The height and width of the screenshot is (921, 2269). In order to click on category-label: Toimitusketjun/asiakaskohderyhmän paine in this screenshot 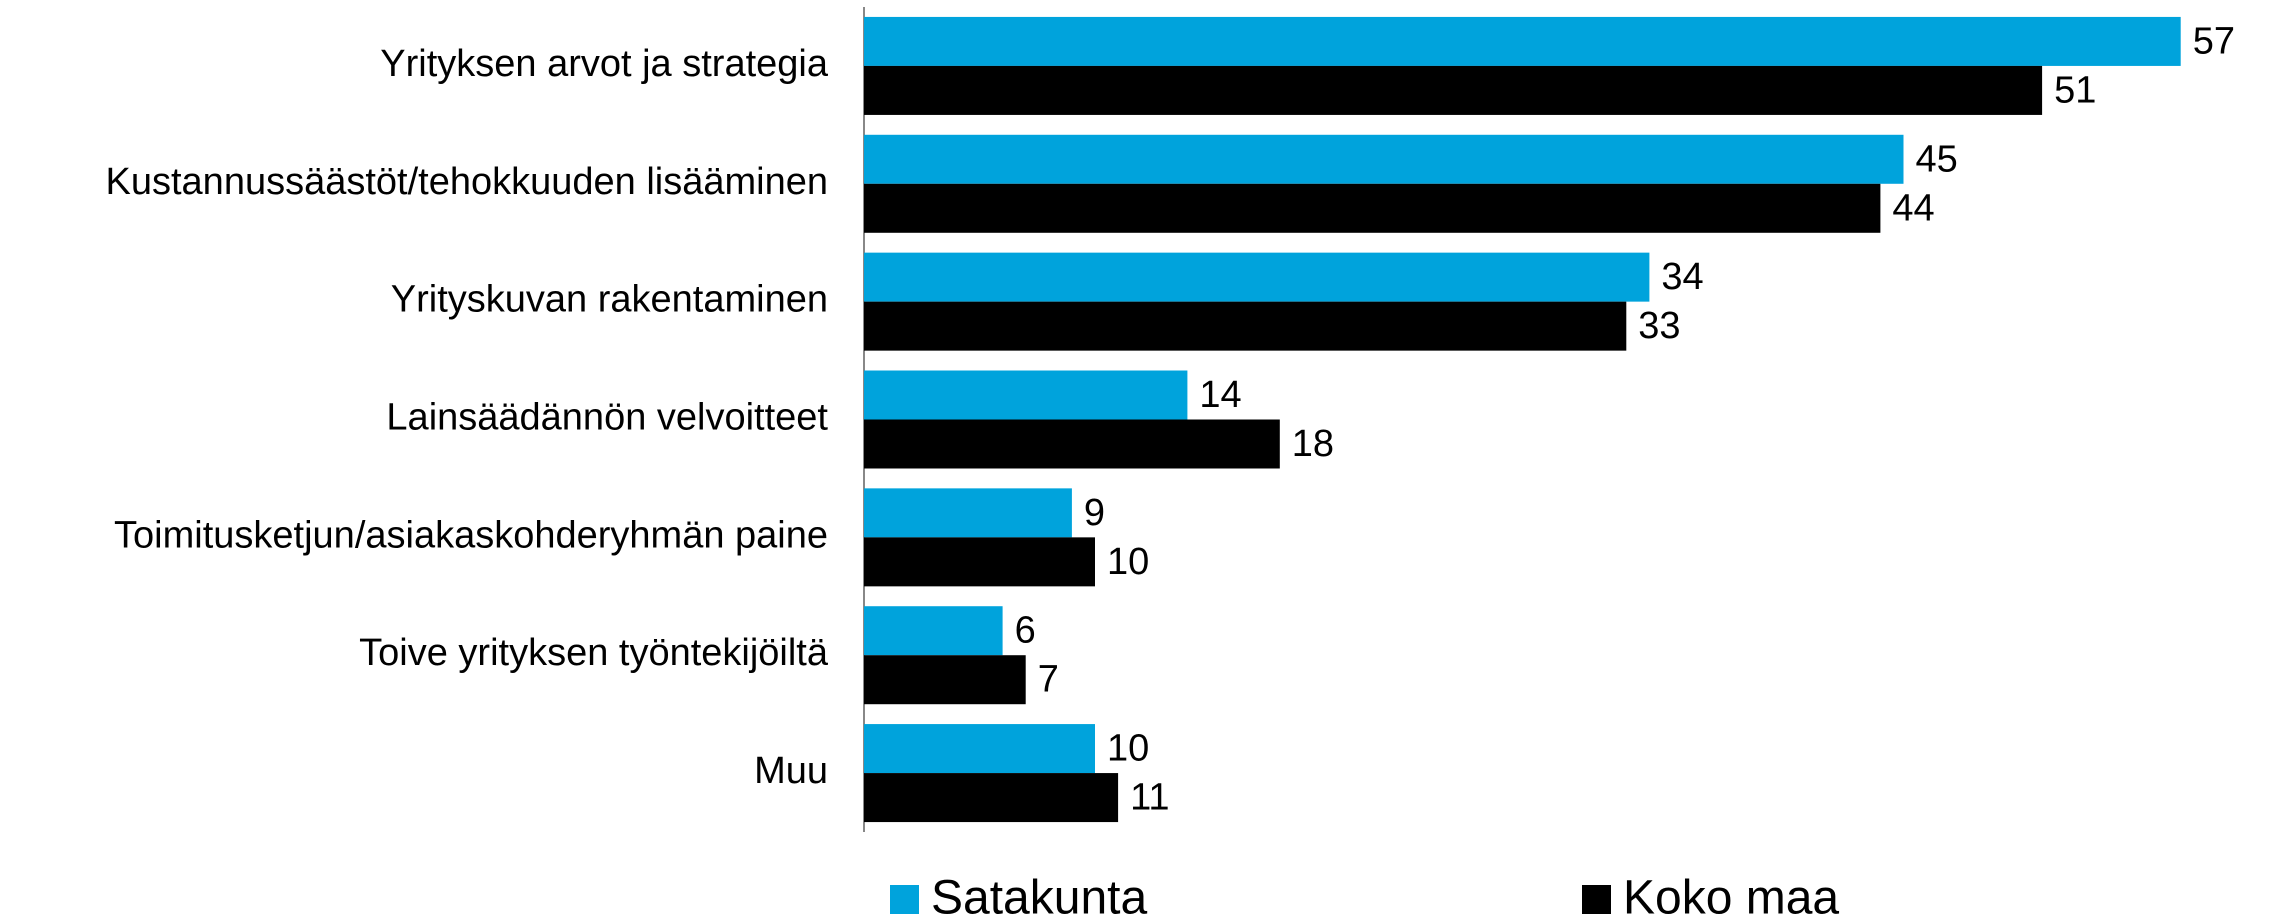, I will do `click(471, 535)`.